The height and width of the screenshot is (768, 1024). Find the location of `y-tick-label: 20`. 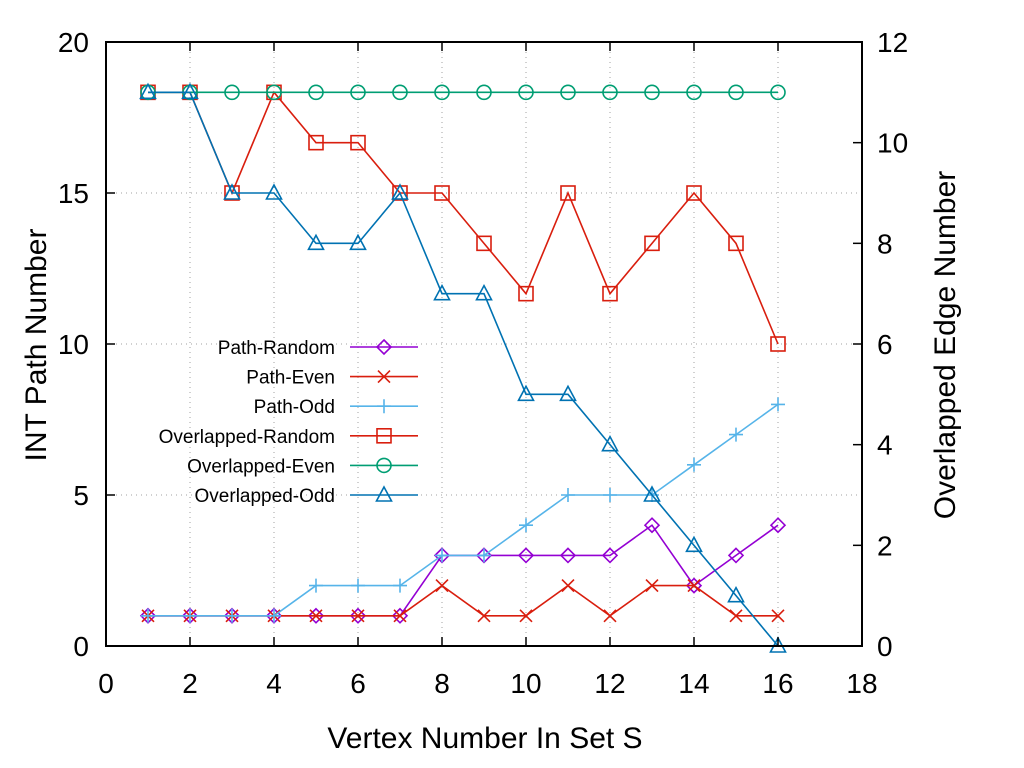

y-tick-label: 20 is located at coordinates (73, 42).